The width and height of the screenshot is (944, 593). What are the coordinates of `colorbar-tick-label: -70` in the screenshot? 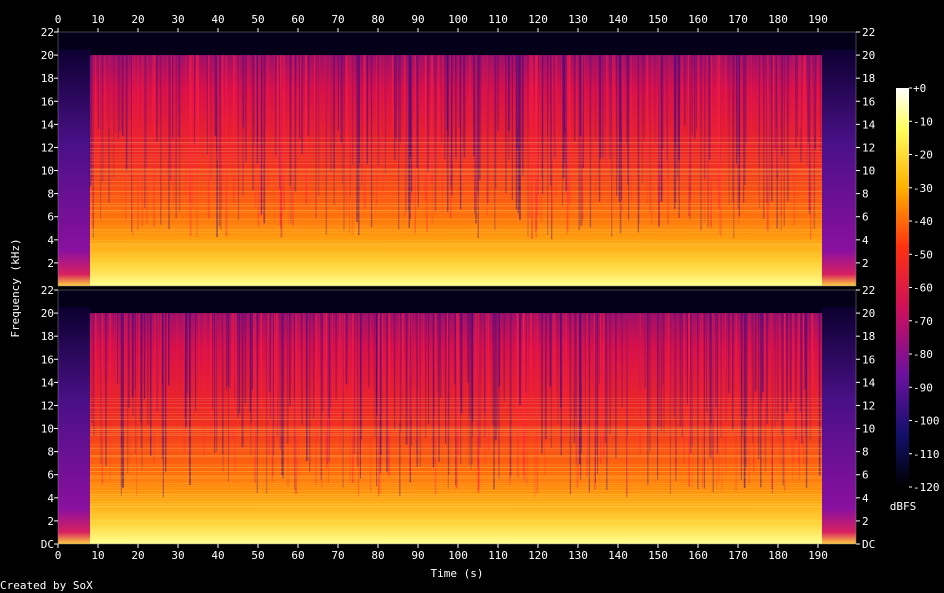 It's located at (923, 321).